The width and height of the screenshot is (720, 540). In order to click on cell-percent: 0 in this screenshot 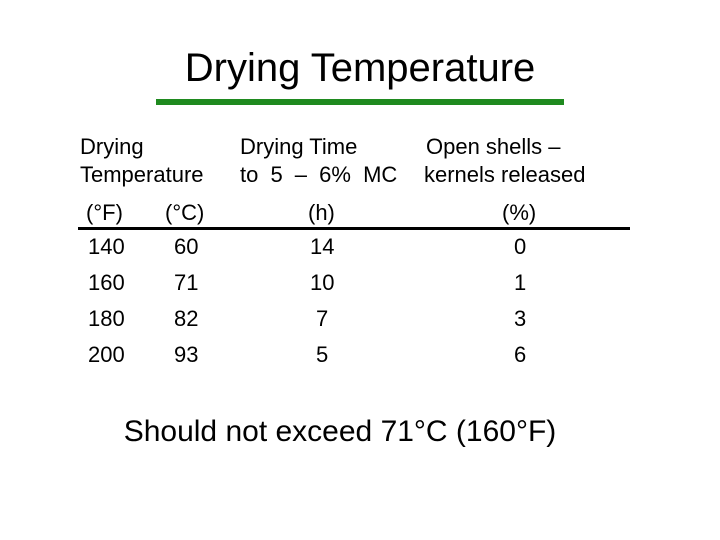, I will do `click(520, 246)`.